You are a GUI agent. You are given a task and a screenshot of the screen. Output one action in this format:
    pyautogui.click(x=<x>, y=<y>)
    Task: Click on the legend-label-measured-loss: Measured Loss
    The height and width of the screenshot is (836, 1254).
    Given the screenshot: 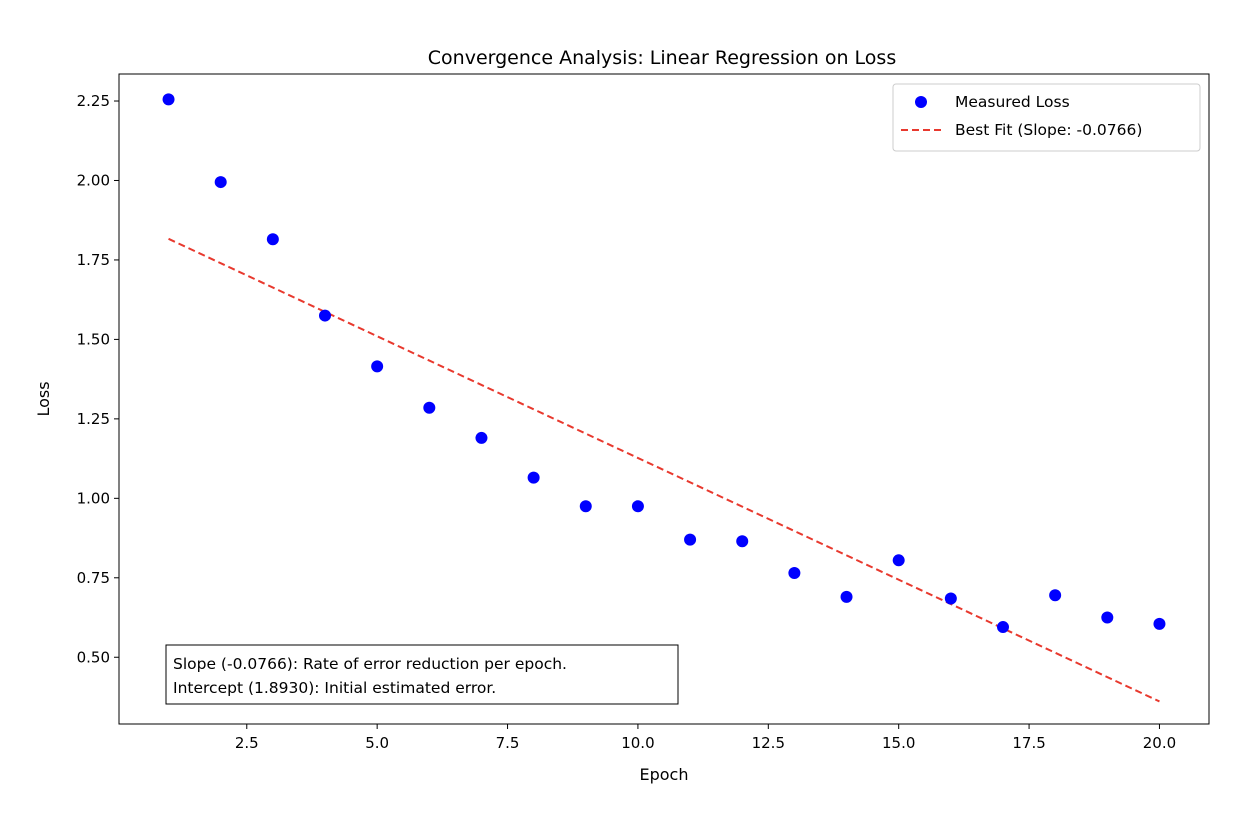 What is the action you would take?
    pyautogui.click(x=1012, y=102)
    